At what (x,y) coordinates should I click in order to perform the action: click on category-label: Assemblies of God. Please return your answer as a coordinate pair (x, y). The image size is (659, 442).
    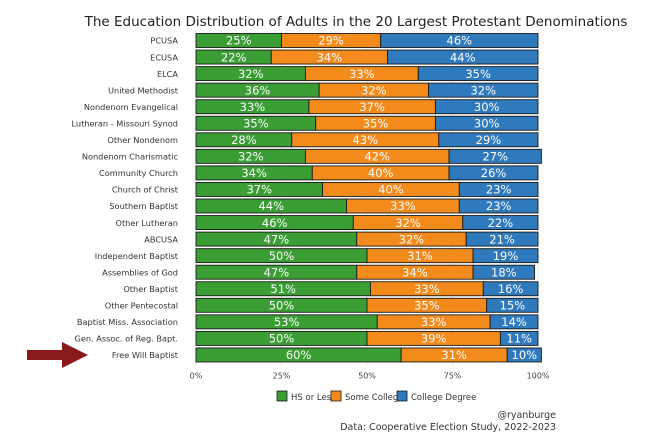
    Looking at the image, I should click on (140, 272).